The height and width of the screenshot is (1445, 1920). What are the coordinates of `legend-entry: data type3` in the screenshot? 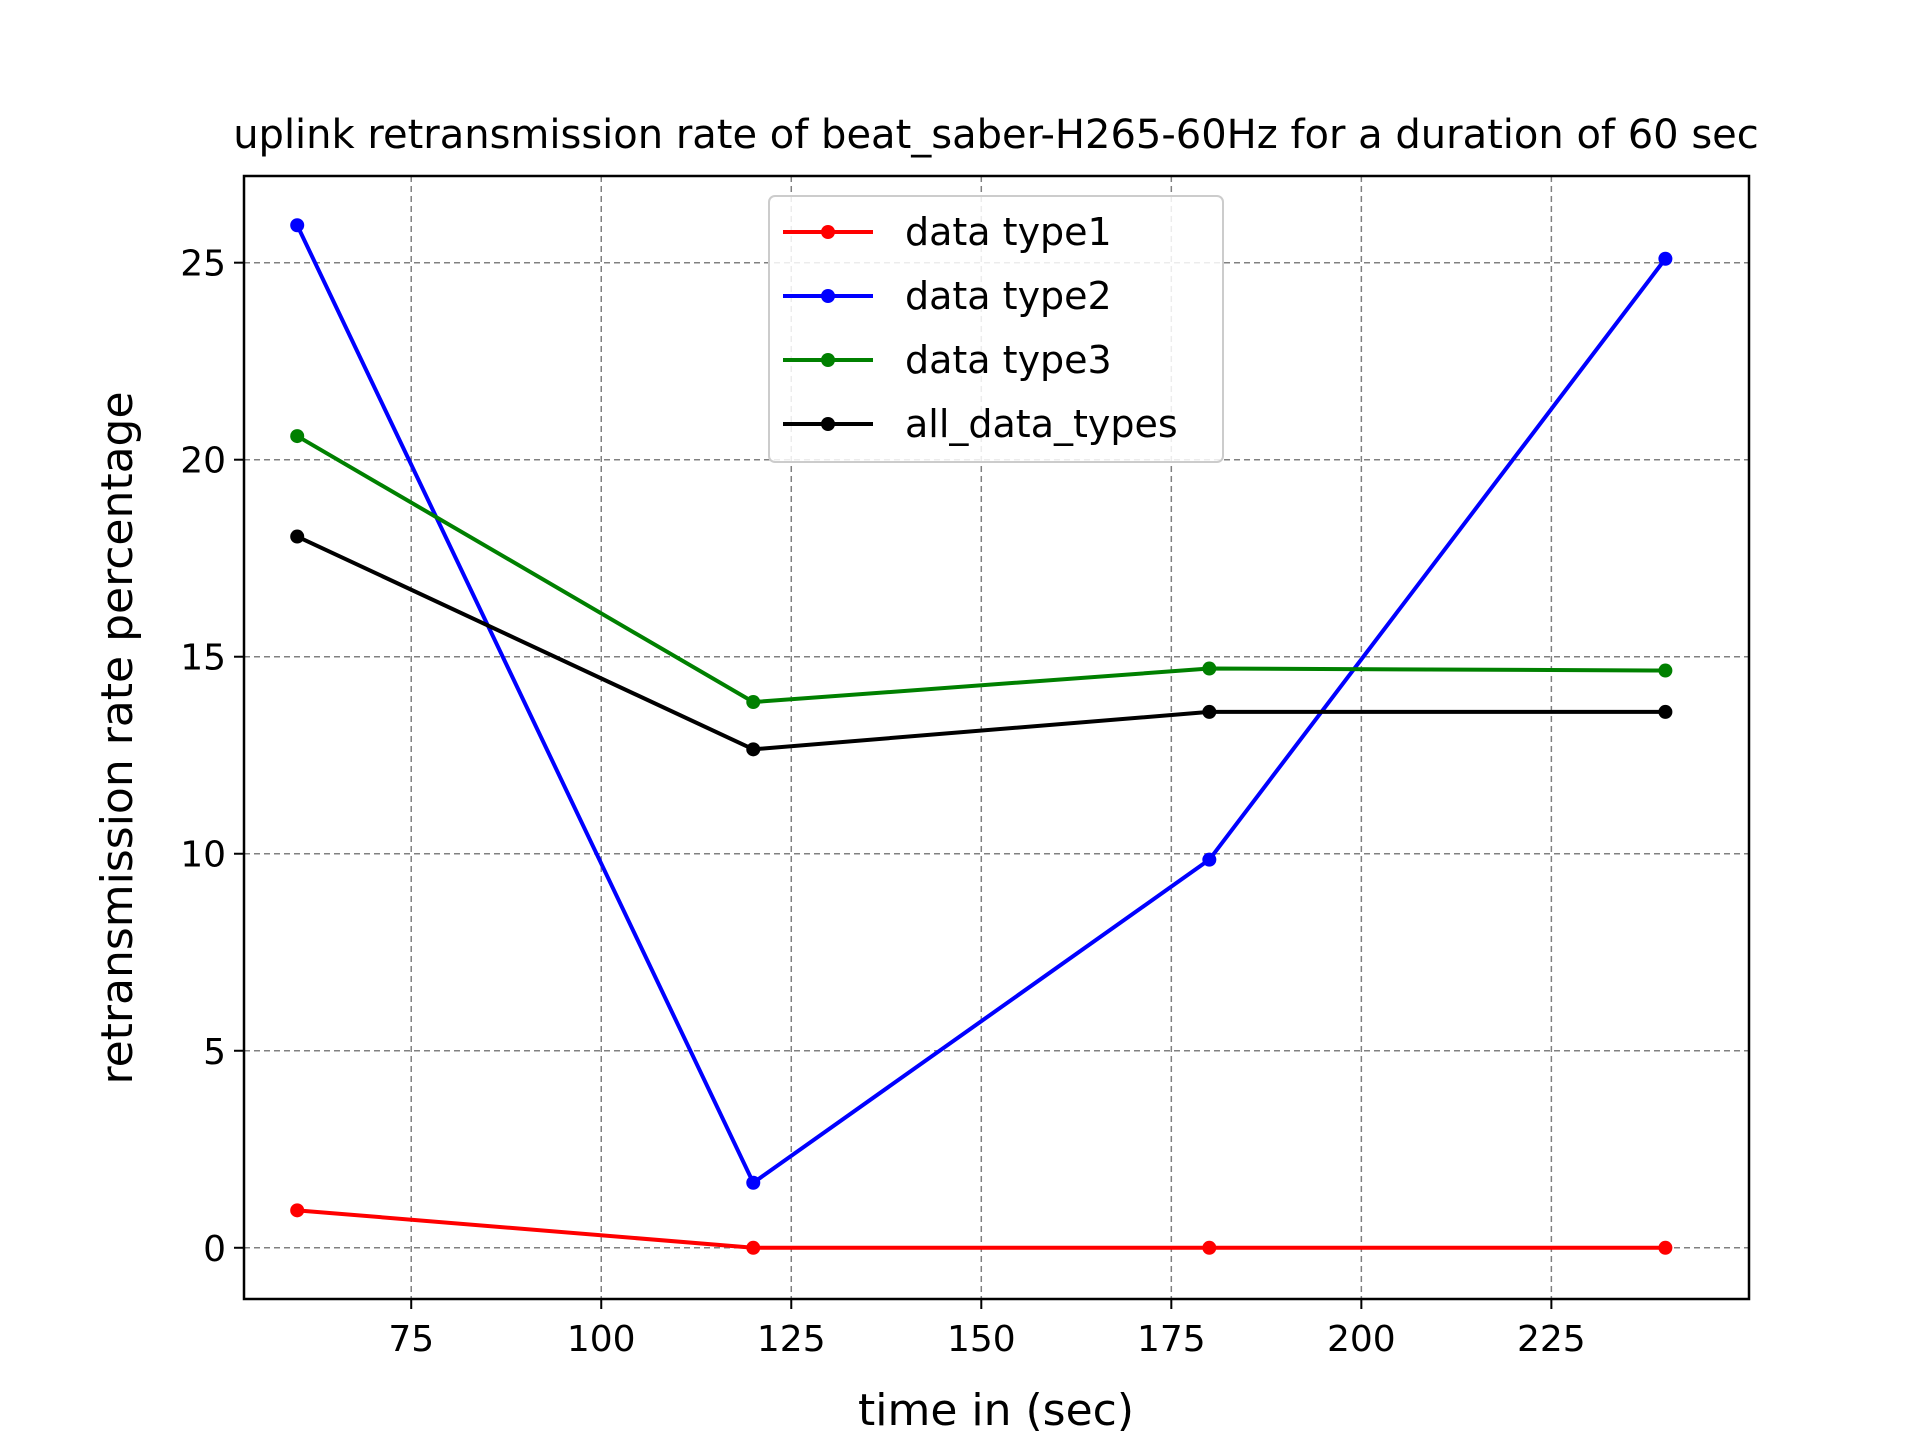 It's located at (947, 360).